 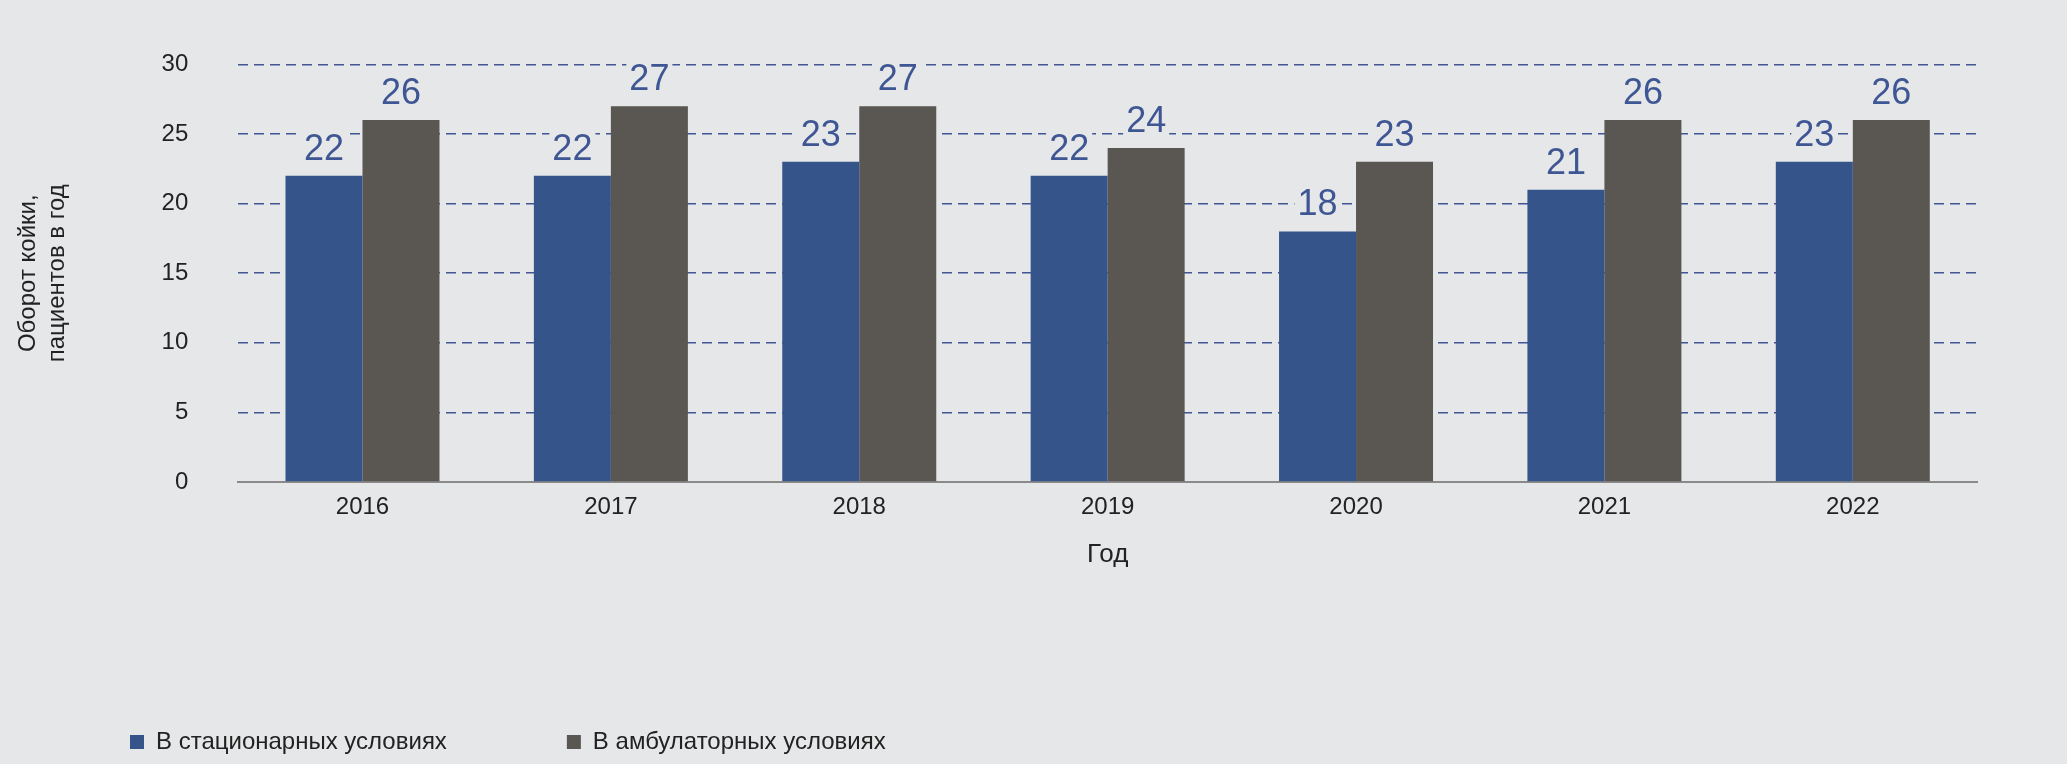 I want to click on y-axis-title: Оборот койки, пациентов в год, so click(x=41, y=273).